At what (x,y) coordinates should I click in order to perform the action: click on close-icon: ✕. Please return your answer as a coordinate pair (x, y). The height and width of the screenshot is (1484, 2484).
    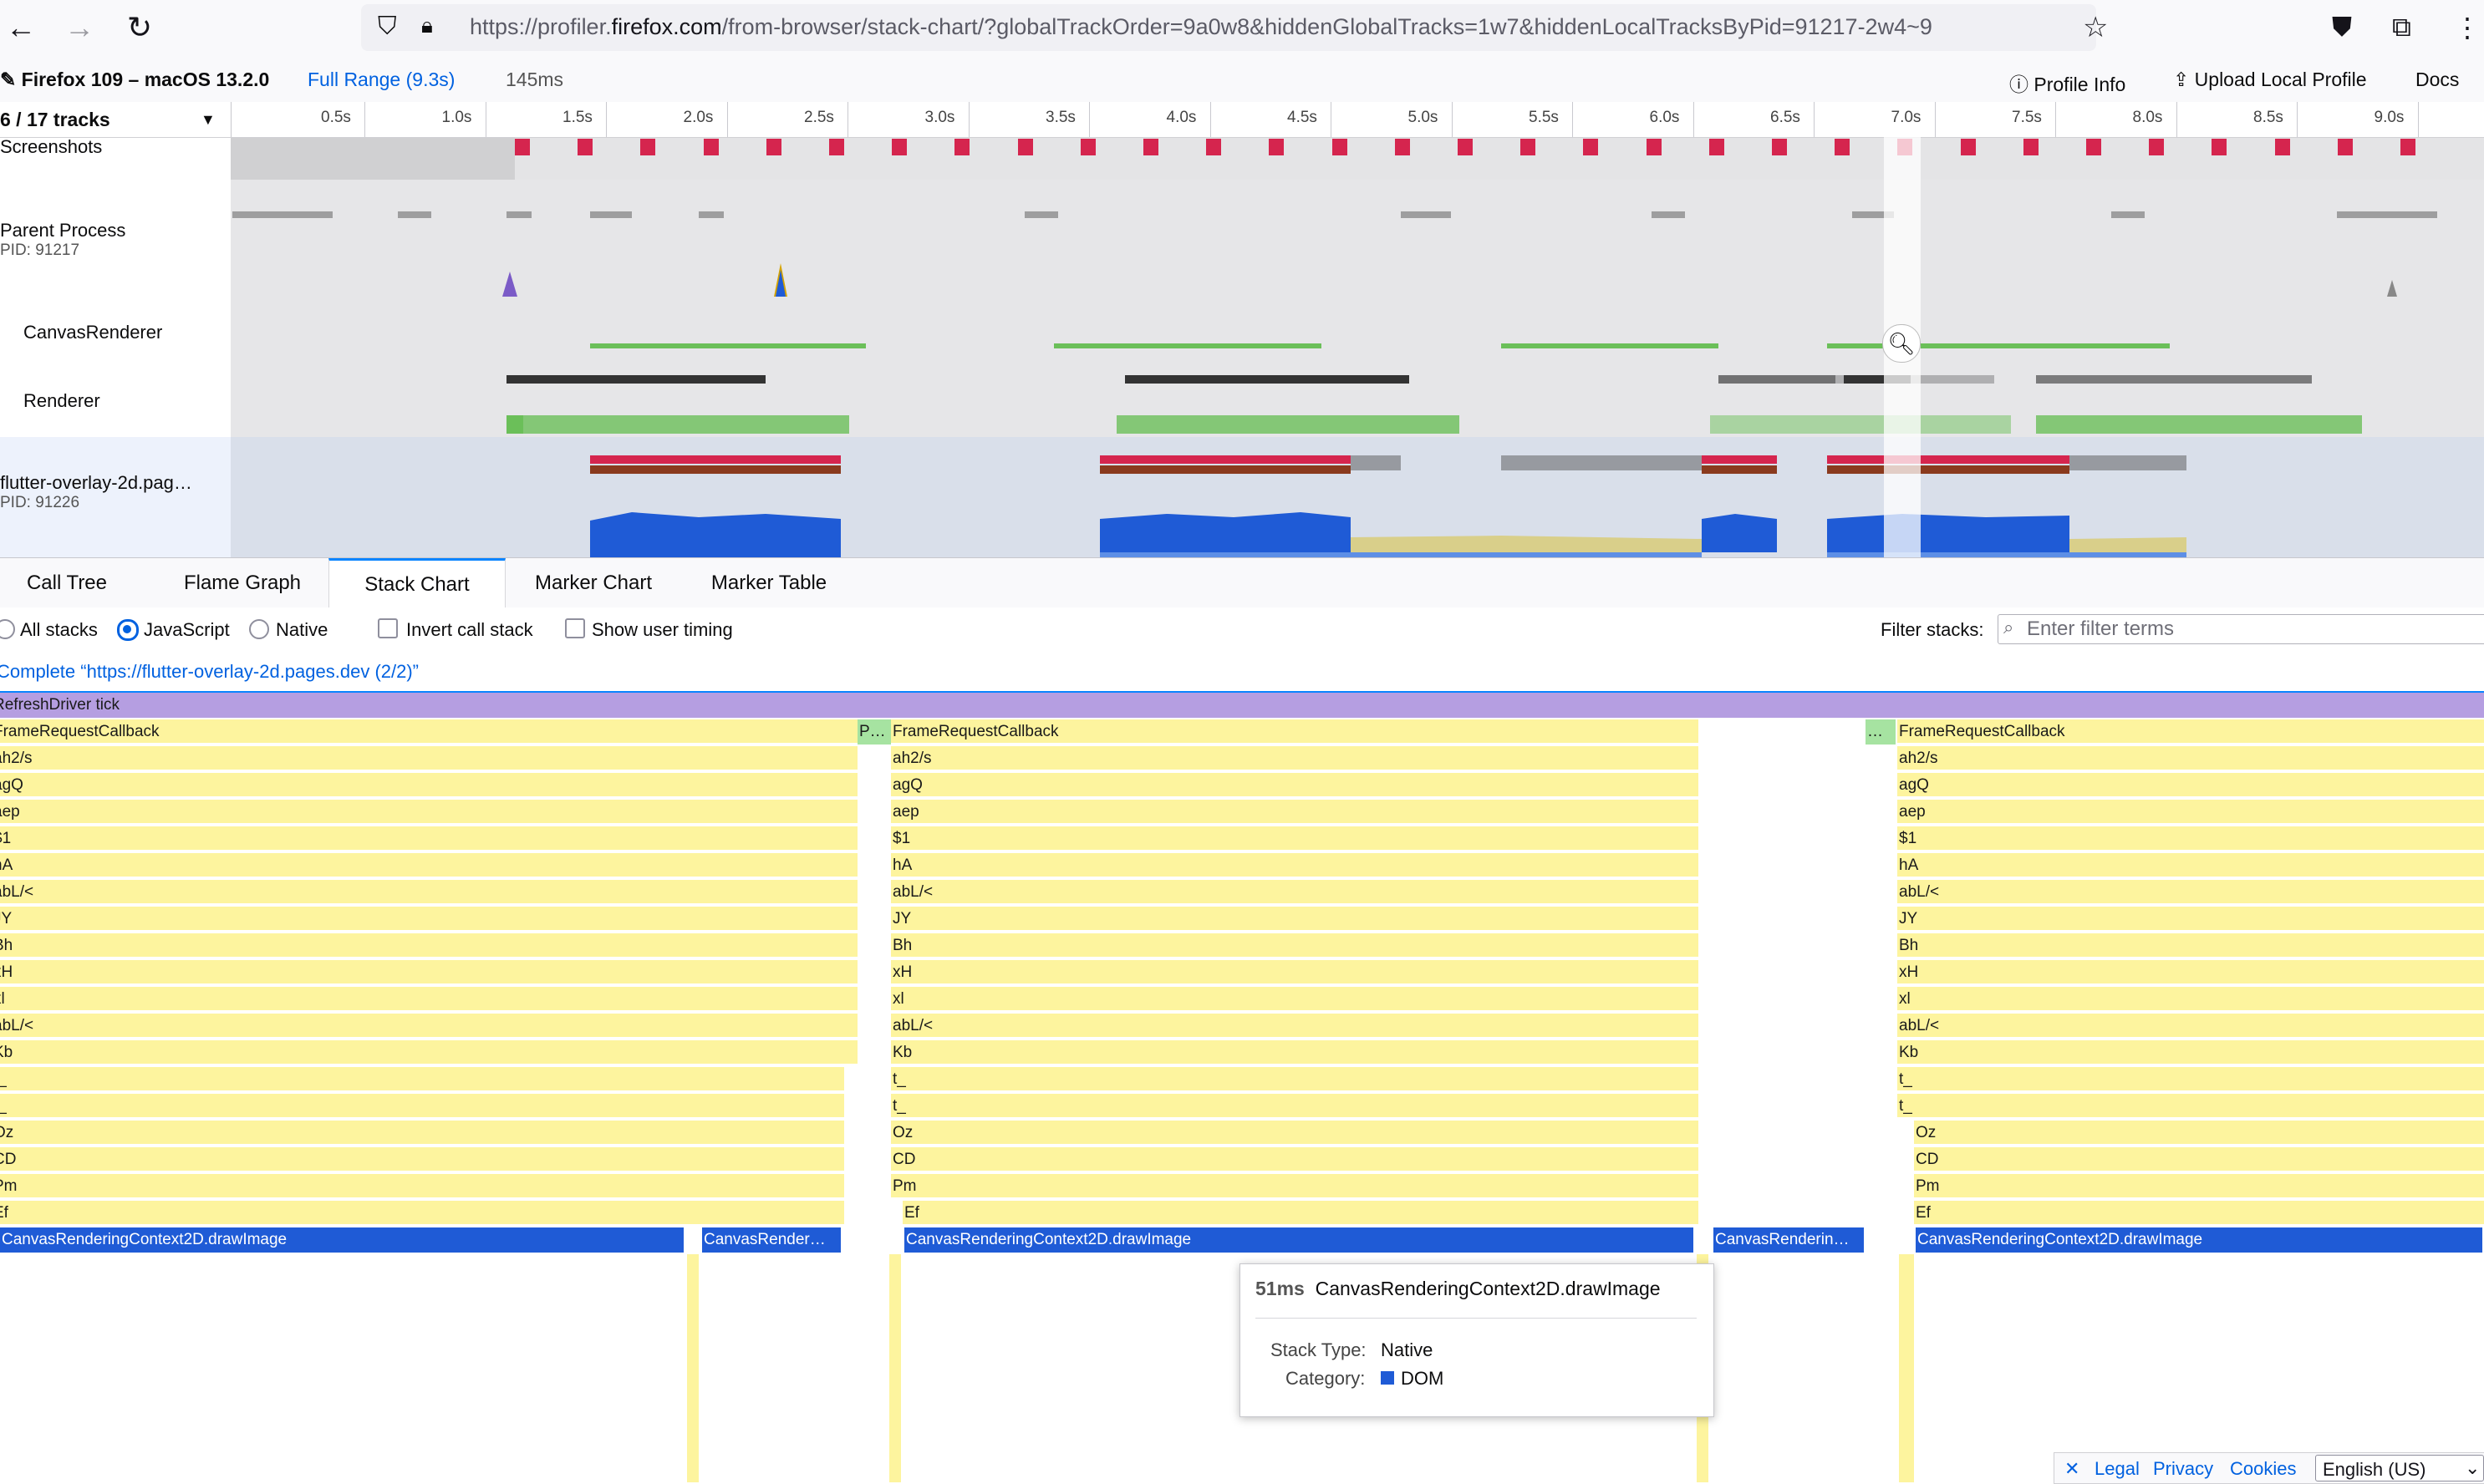
    Looking at the image, I should click on (2072, 1468).